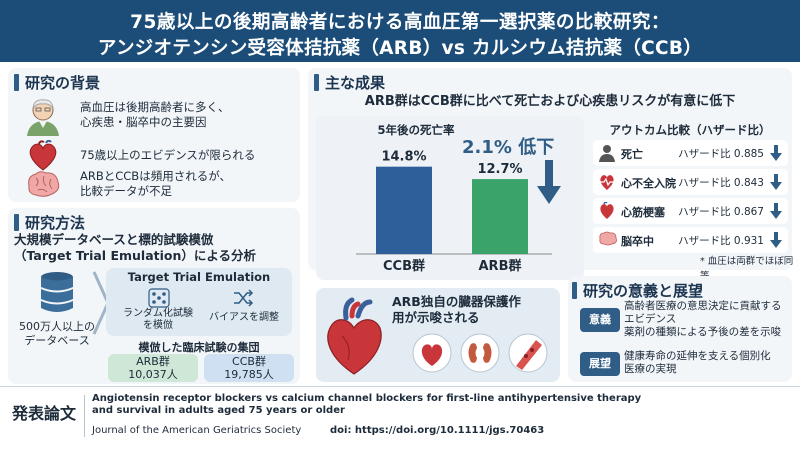 This screenshot has height=450, width=800. I want to click on database-icon, so click(57, 292).